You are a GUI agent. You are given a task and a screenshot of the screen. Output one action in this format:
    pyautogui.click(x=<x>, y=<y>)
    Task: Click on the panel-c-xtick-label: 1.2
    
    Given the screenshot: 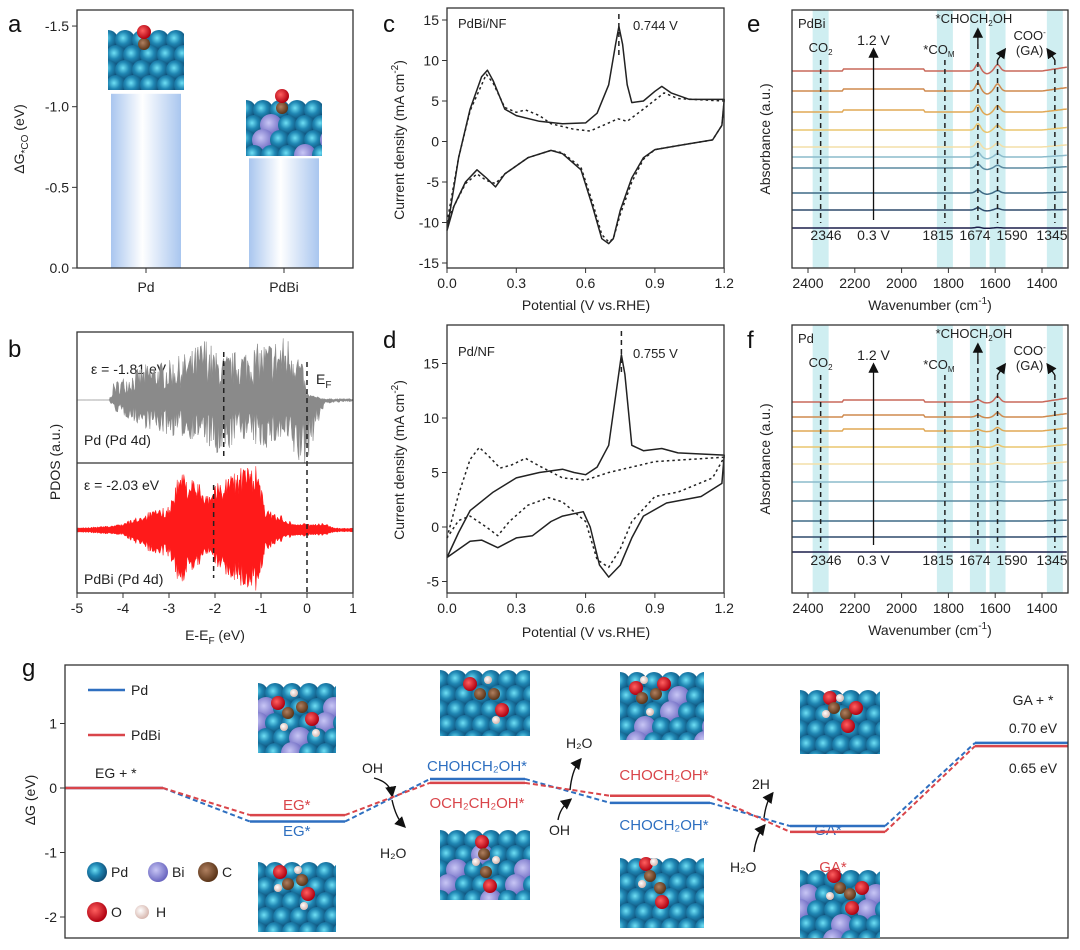 What is the action you would take?
    pyautogui.click(x=724, y=283)
    